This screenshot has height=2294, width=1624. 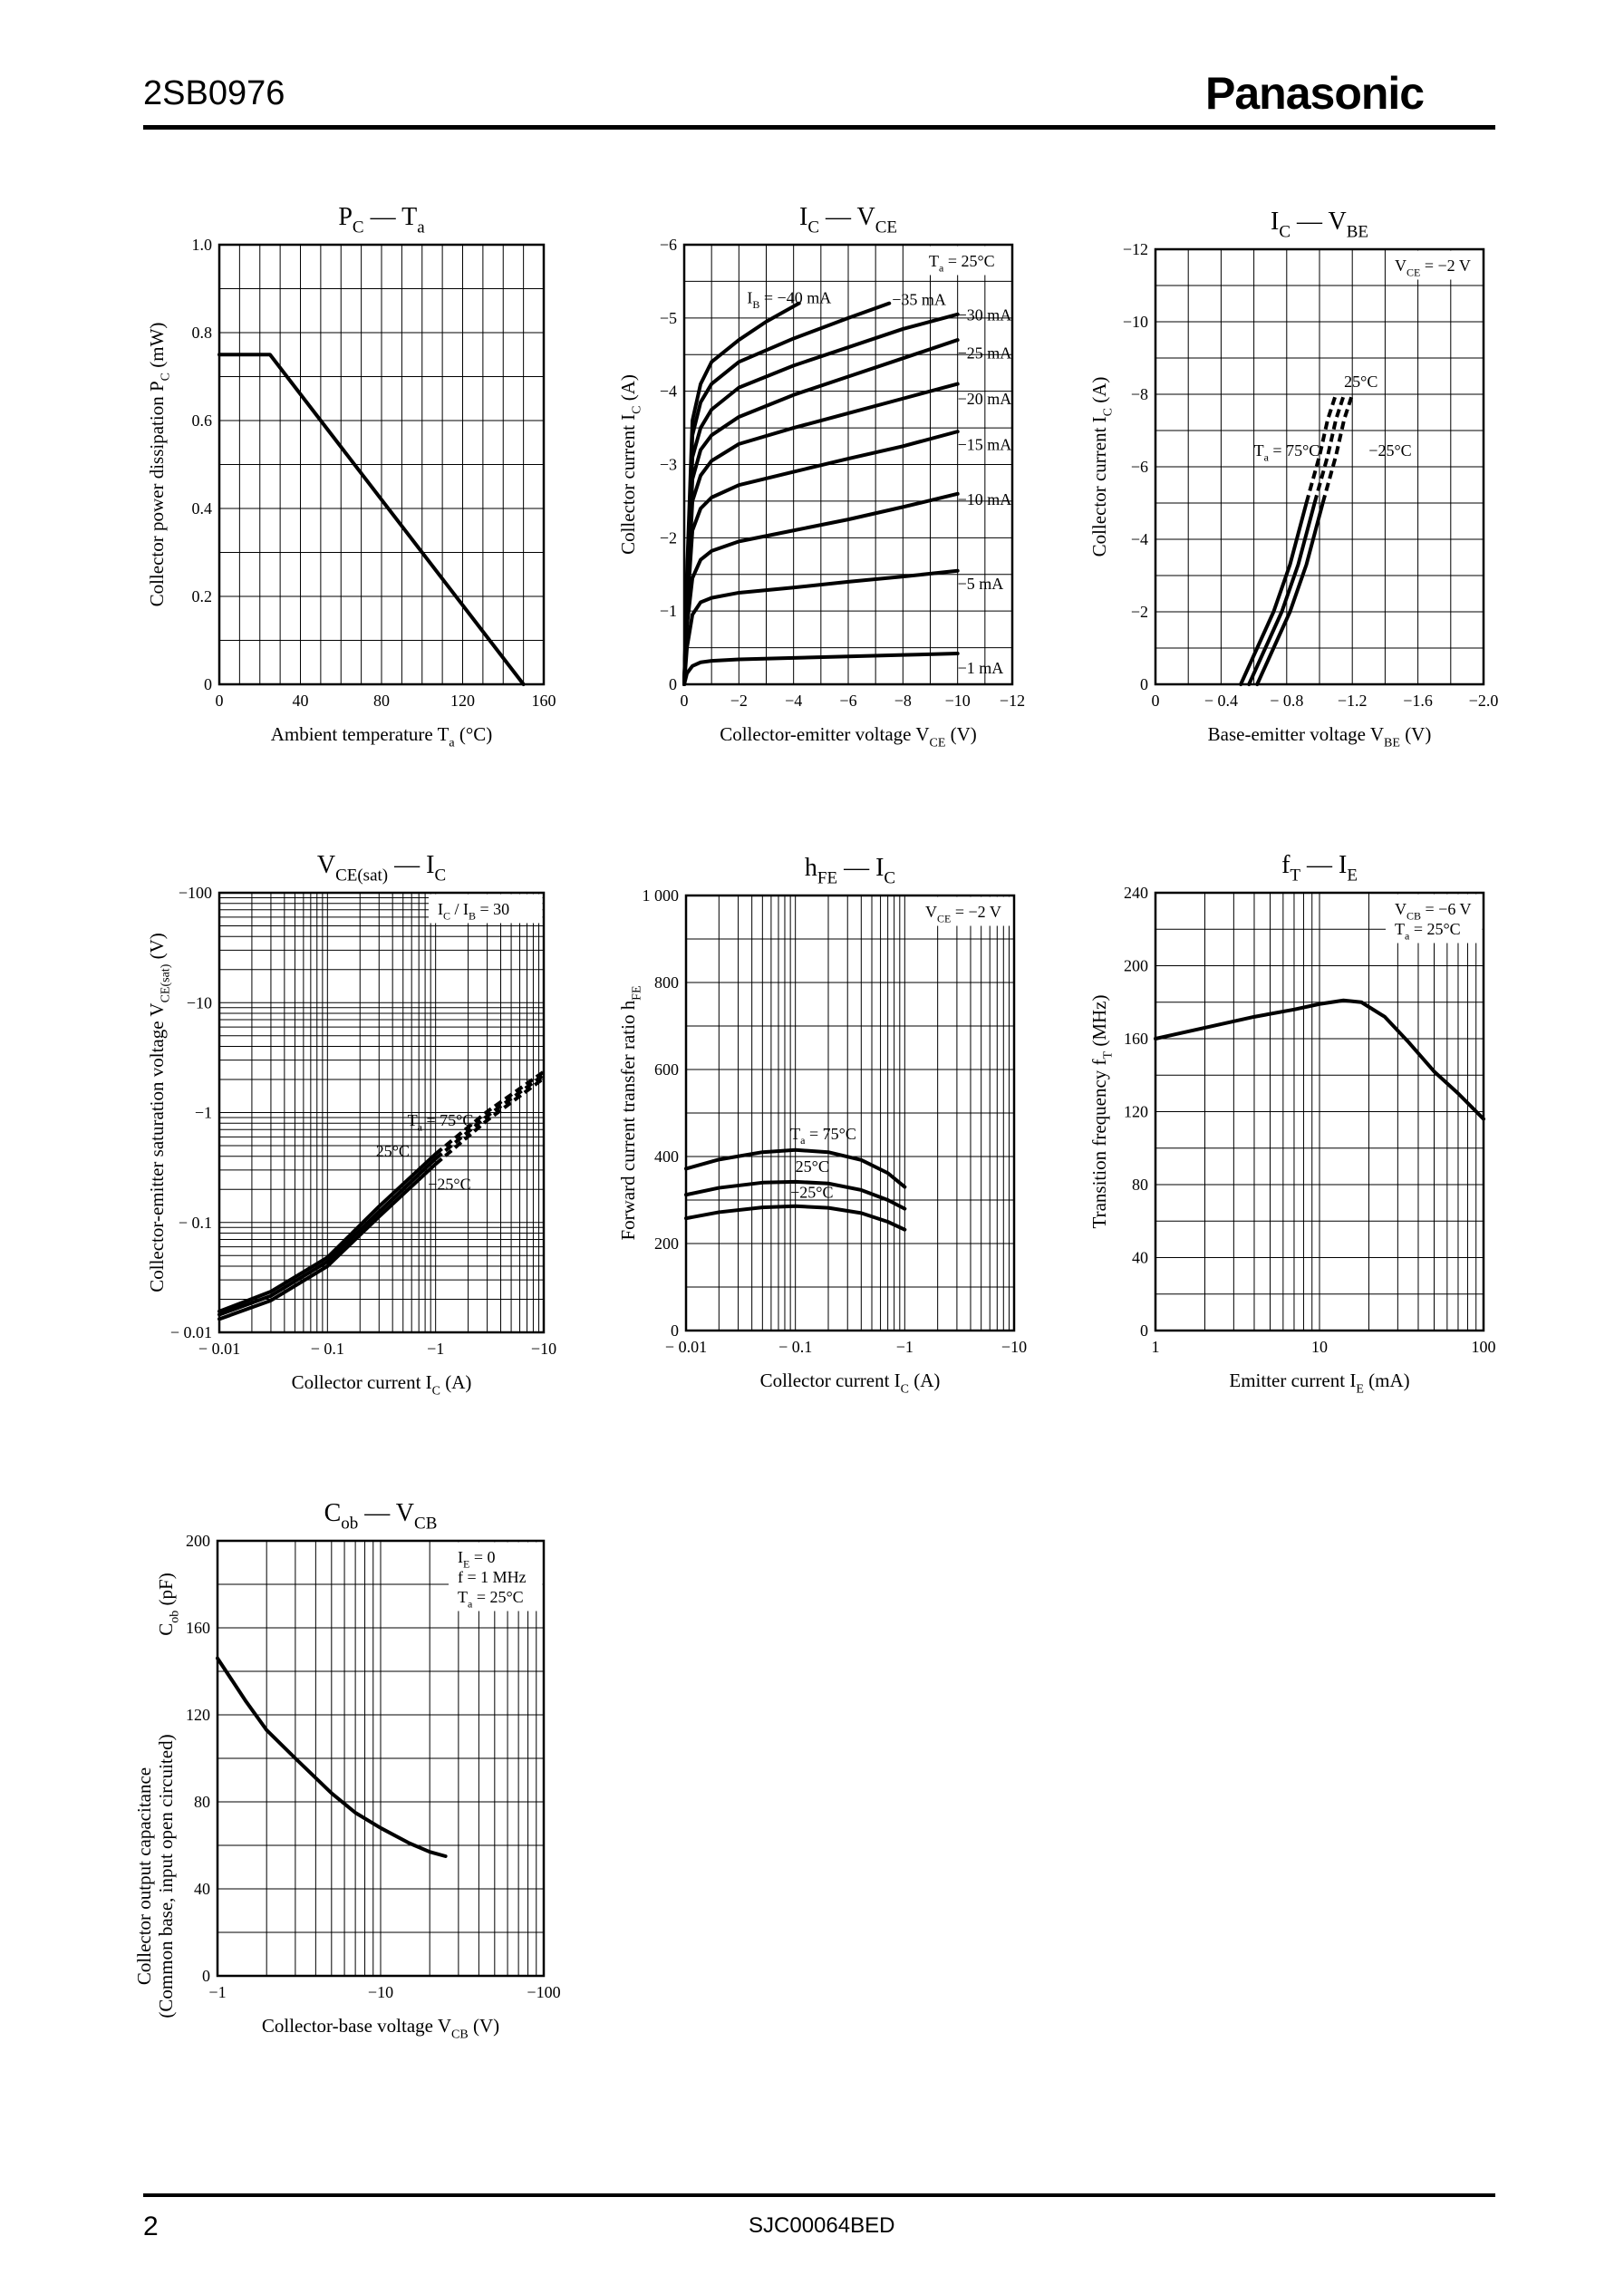 I want to click on x-tick-label: 40, so click(x=301, y=701).